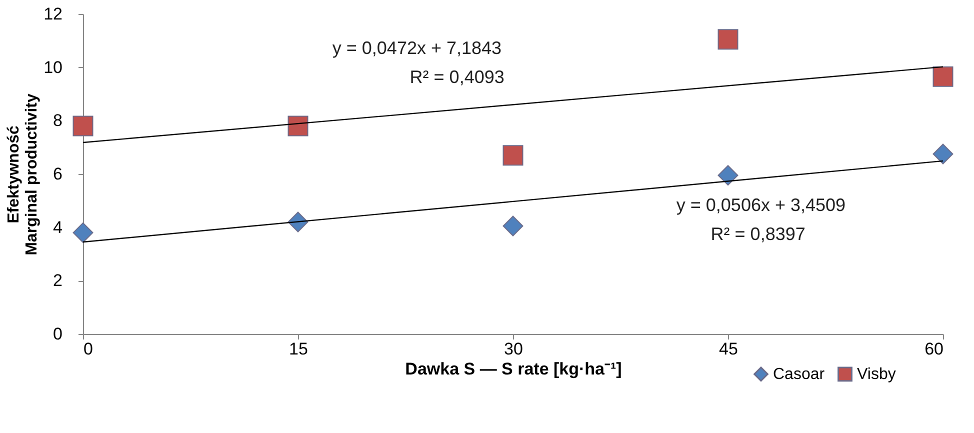 The height and width of the screenshot is (433, 974). What do you see at coordinates (876, 375) in the screenshot?
I see `legend-label: Visby` at bounding box center [876, 375].